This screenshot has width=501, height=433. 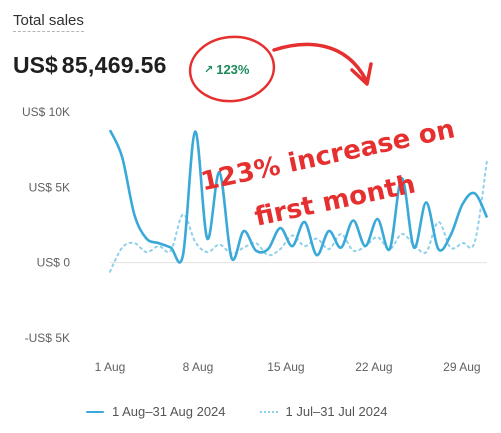 I want to click on annotation-line-1: 123% increase on, so click(x=327, y=155).